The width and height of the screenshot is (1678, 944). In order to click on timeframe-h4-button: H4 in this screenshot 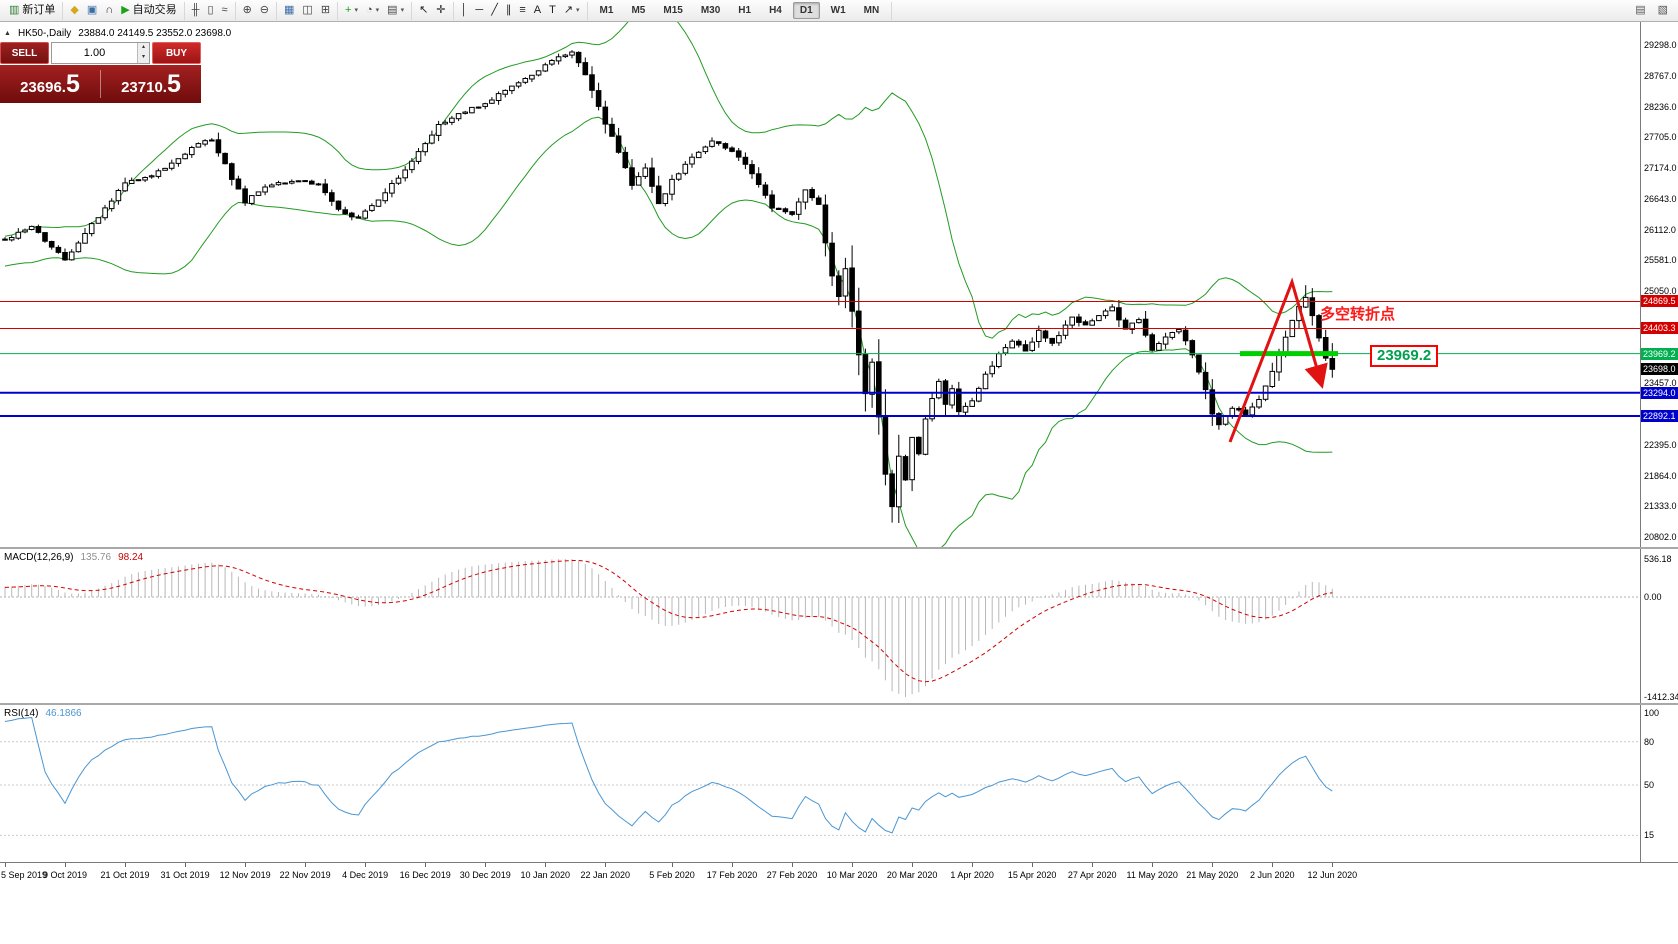, I will do `click(775, 10)`.